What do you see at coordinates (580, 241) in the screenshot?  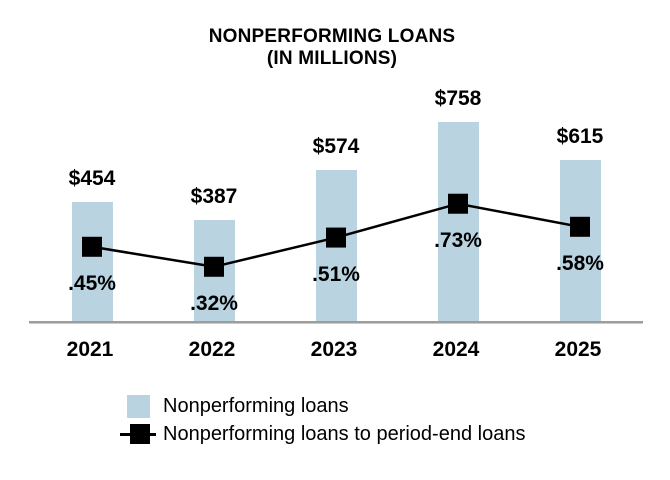 I see `bar-2025` at bounding box center [580, 241].